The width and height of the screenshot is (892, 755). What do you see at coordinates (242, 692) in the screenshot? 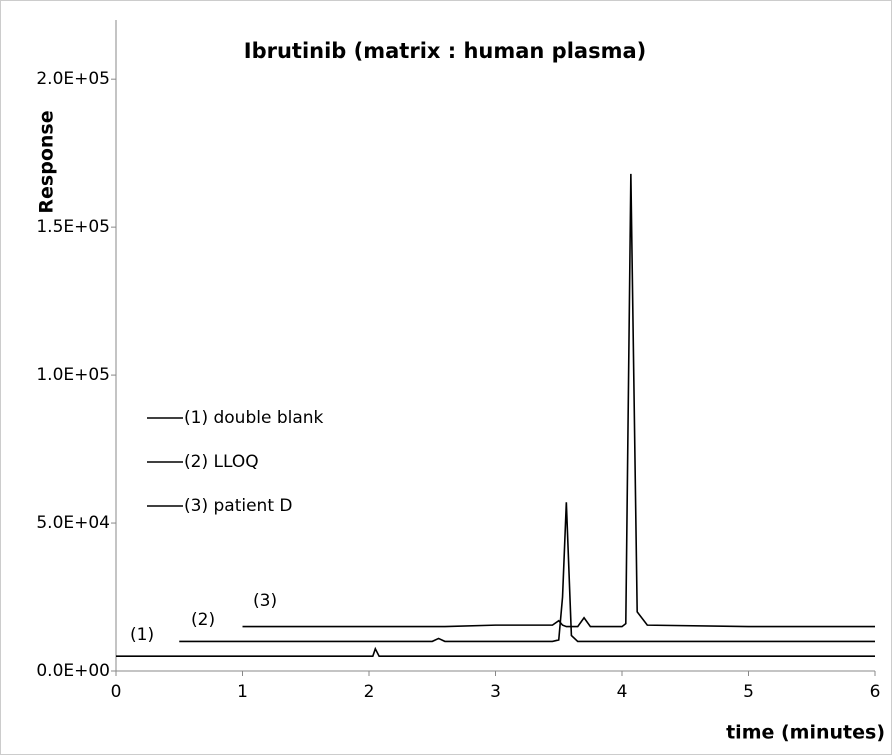
I see `x-tick-label: 1` at bounding box center [242, 692].